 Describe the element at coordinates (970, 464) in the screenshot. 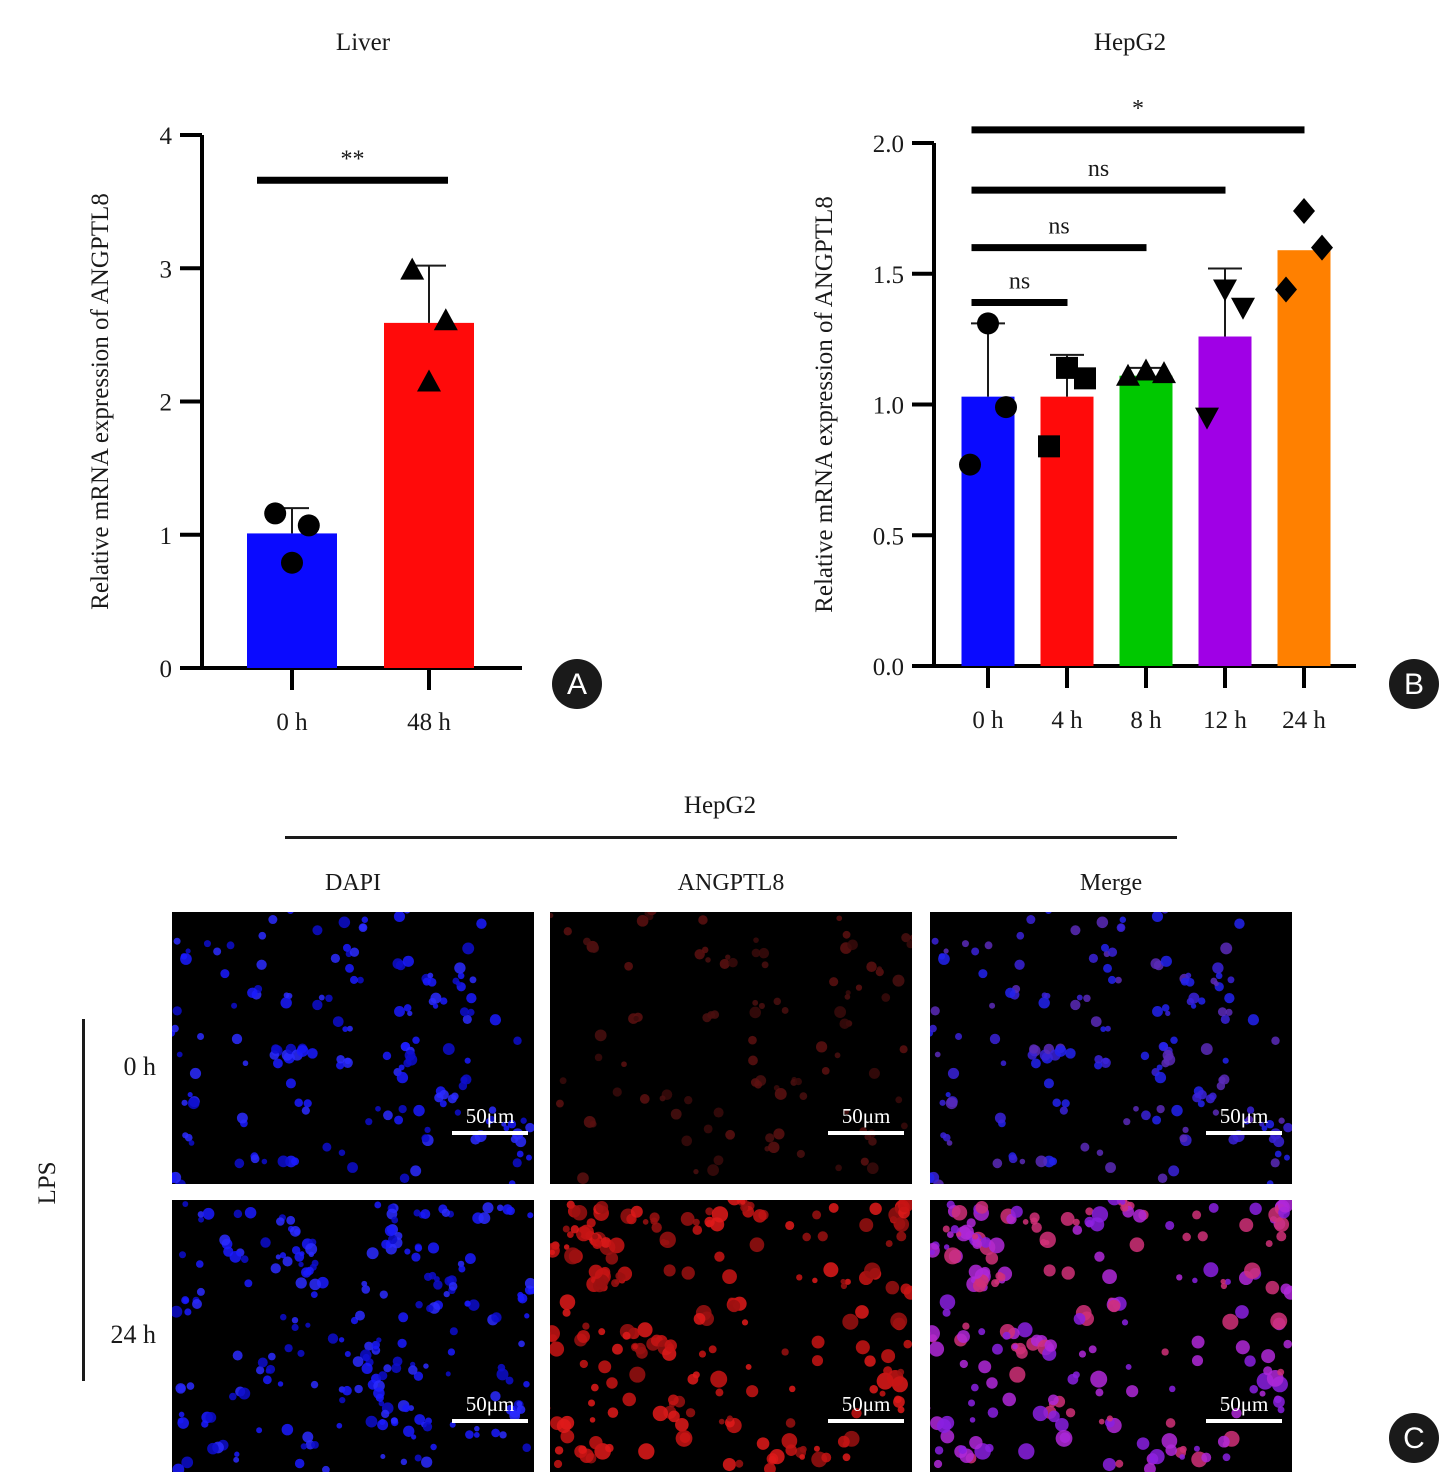

I see `data-point` at that location.